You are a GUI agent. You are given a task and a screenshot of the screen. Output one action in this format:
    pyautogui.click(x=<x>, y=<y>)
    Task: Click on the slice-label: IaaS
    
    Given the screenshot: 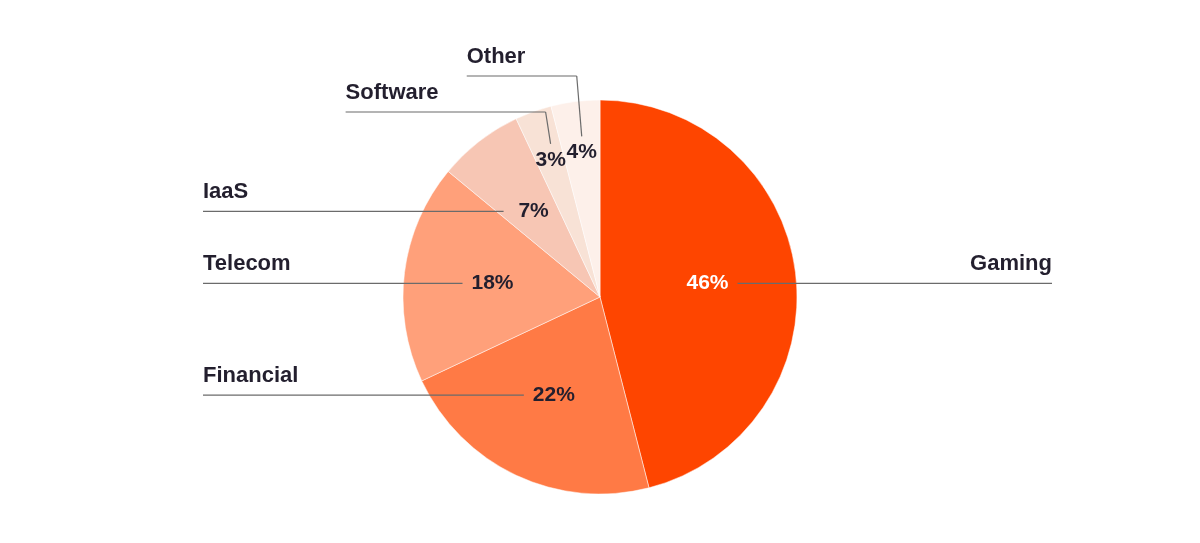 What is the action you would take?
    pyautogui.click(x=226, y=191)
    